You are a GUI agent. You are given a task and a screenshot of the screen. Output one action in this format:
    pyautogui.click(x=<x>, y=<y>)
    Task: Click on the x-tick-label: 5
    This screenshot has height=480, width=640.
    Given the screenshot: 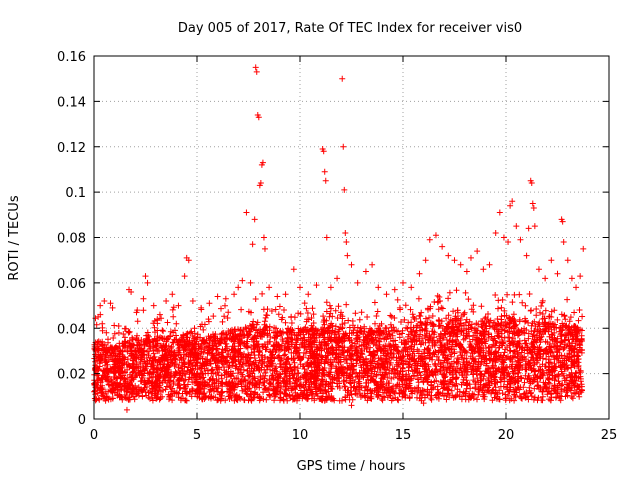 What is the action you would take?
    pyautogui.click(x=197, y=435)
    